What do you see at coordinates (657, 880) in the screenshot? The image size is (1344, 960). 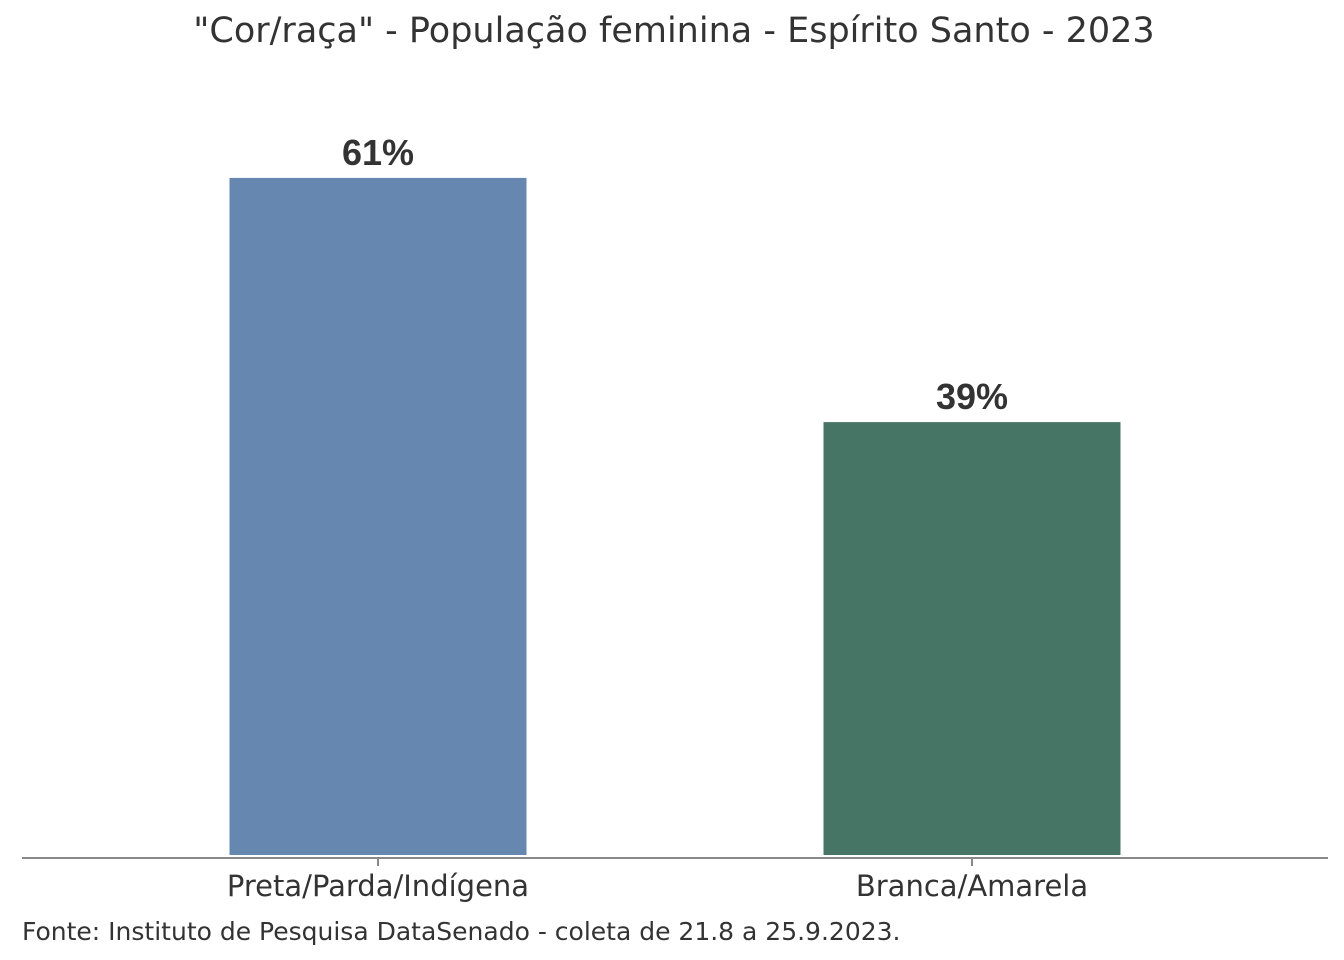 I see `x-axis-ticks: Preta/Parda/Indígena Branca/Amarela` at bounding box center [657, 880].